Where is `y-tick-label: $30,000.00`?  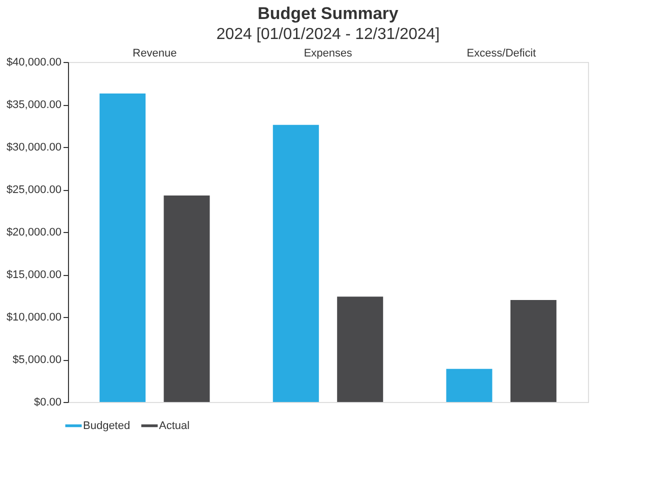 y-tick-label: $30,000.00 is located at coordinates (34, 148).